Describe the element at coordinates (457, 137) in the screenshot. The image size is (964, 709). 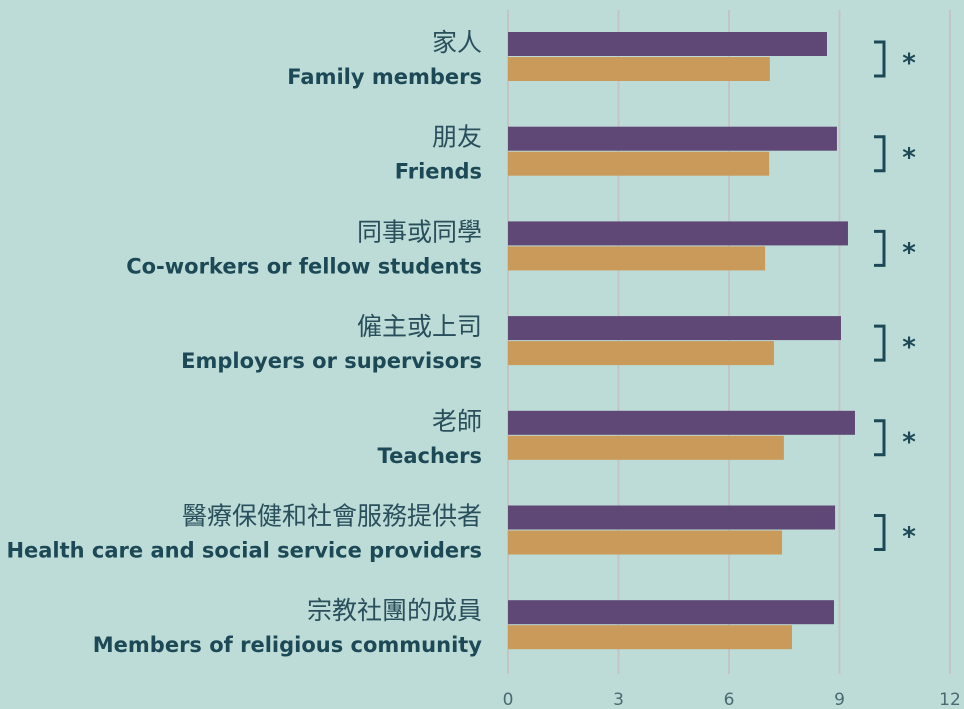
I see `category-label-zh: 朋友` at that location.